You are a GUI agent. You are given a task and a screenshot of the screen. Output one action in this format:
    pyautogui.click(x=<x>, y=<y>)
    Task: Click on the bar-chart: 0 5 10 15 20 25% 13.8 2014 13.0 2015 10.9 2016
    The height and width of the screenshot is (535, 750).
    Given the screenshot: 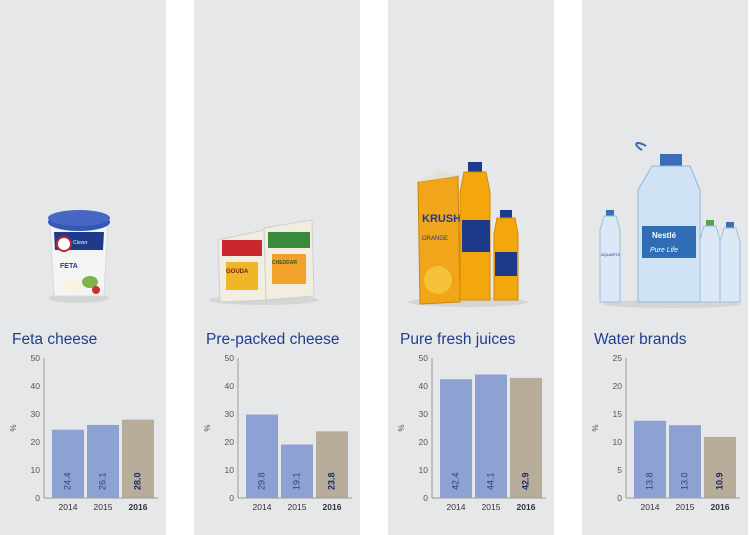 What is the action you would take?
    pyautogui.click(x=665, y=432)
    